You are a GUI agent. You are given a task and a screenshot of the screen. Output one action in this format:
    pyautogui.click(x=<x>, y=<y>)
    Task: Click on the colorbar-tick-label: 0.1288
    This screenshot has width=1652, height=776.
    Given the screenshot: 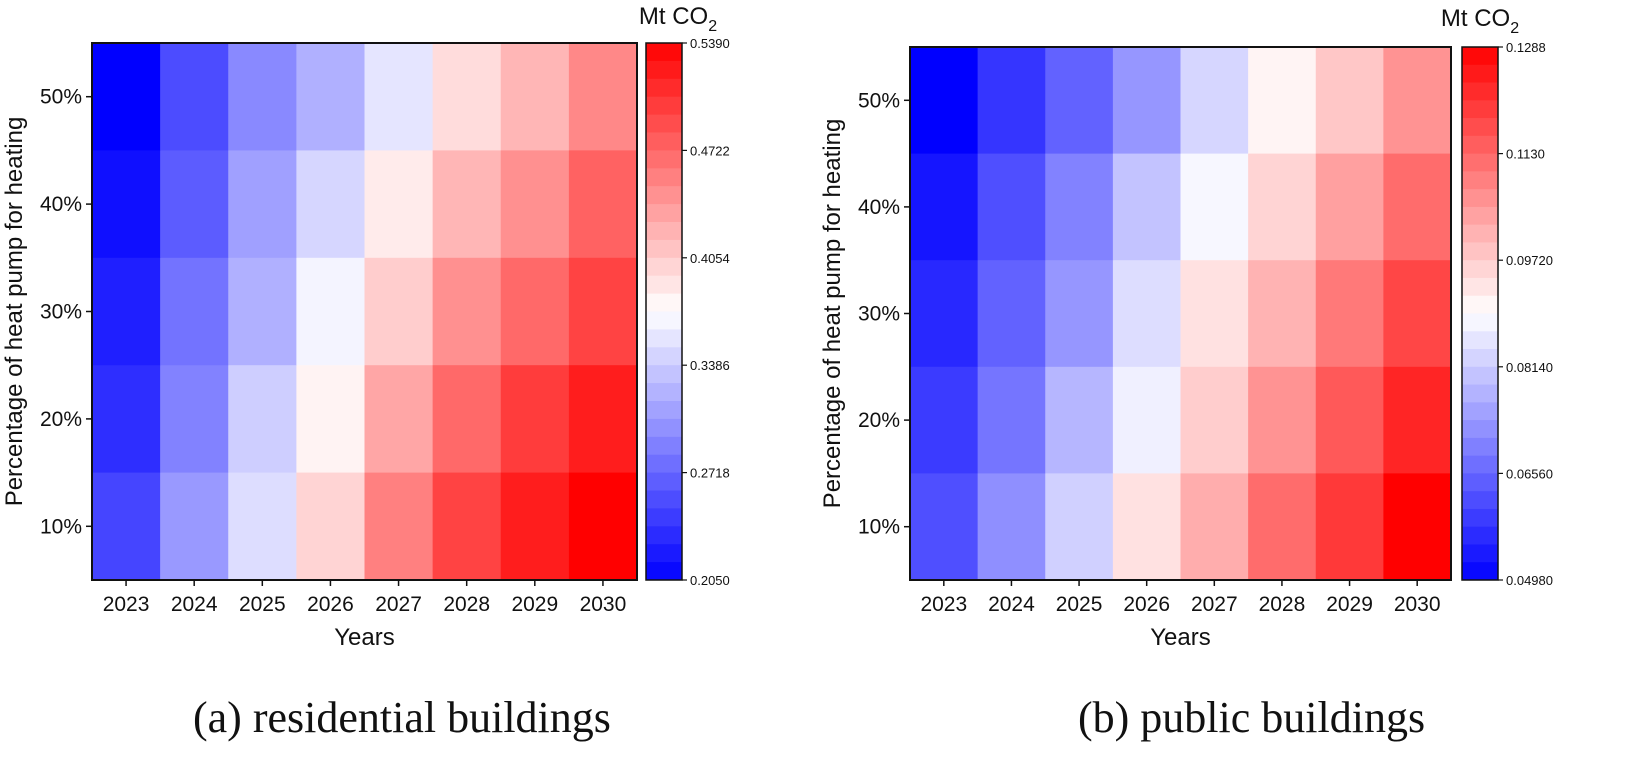 What is the action you would take?
    pyautogui.click(x=1526, y=47)
    